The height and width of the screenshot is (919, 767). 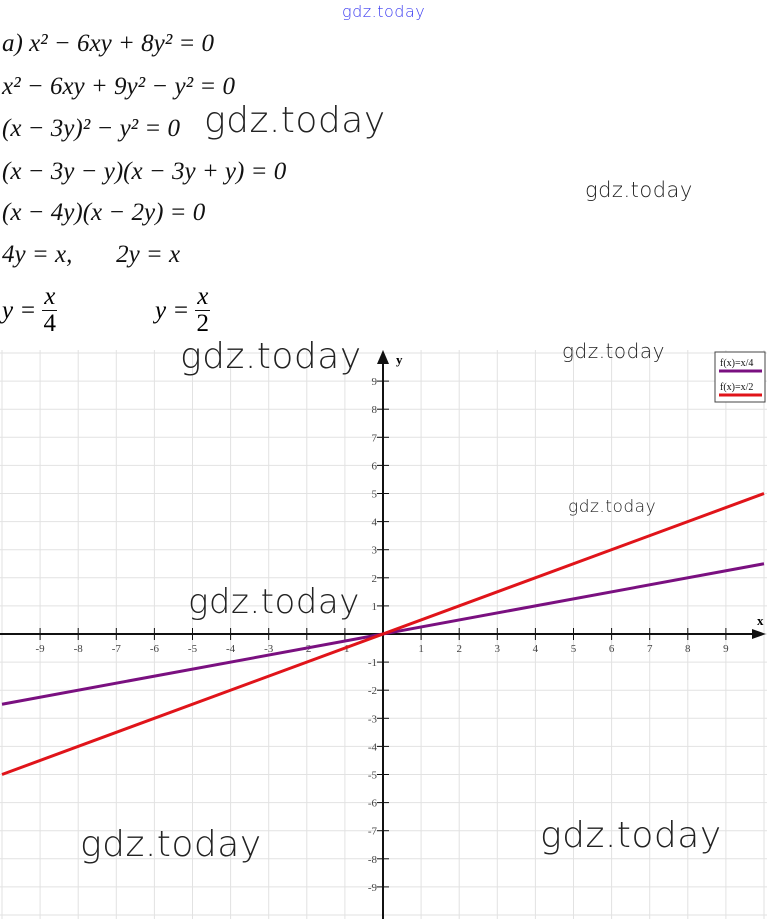 What do you see at coordinates (760, 620) in the screenshot?
I see `x-axis-label: x` at bounding box center [760, 620].